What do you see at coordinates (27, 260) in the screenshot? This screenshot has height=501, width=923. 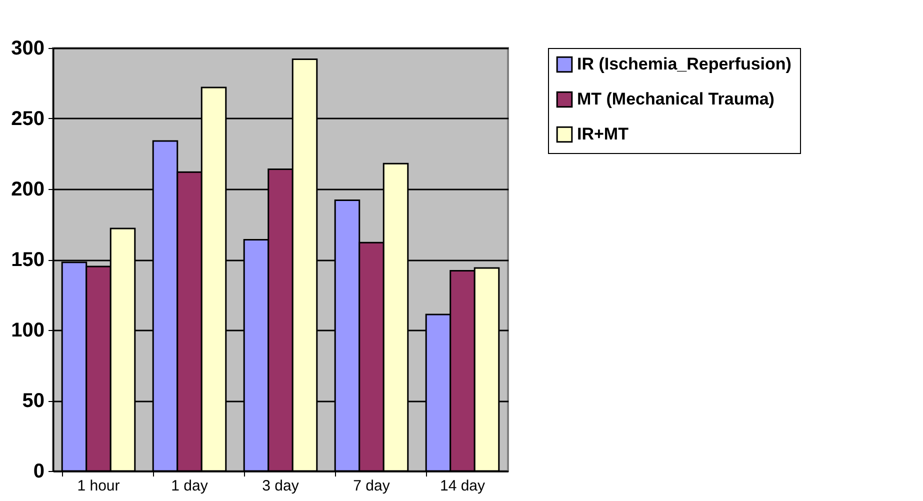 I see `y-tick-label: 150` at bounding box center [27, 260].